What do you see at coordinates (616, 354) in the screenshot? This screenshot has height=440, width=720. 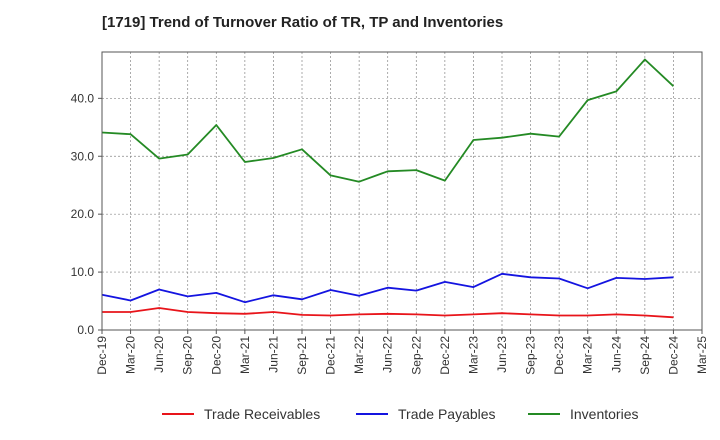 I see `x-tick-label: Jun-24` at bounding box center [616, 354].